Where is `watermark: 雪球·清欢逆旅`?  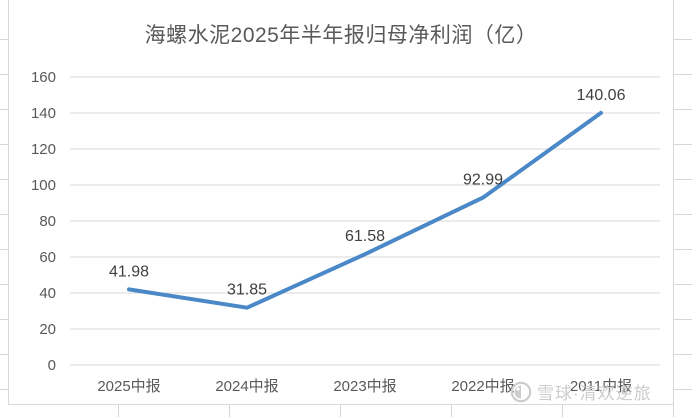 watermark: 雪球·清欢逆旅 is located at coordinates (581, 391).